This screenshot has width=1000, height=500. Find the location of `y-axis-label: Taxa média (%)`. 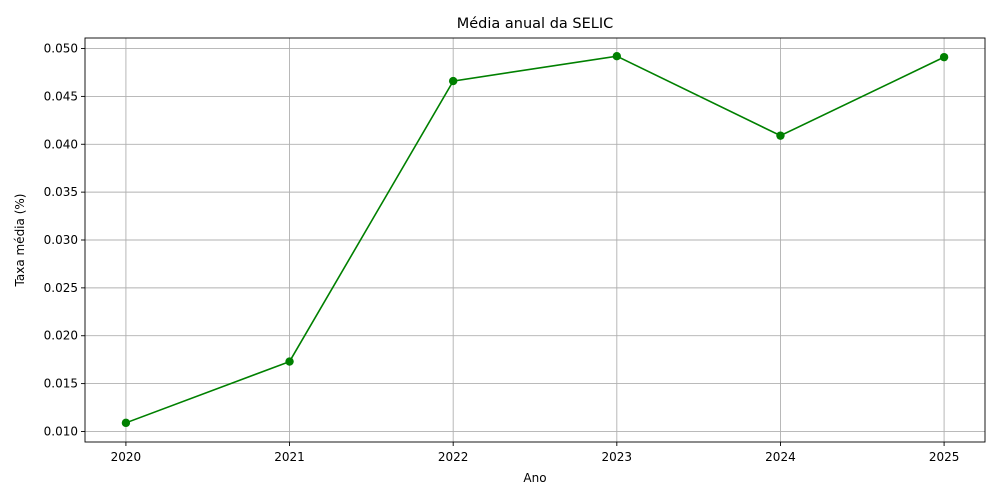

y-axis-label: Taxa média (%) is located at coordinates (20, 241).